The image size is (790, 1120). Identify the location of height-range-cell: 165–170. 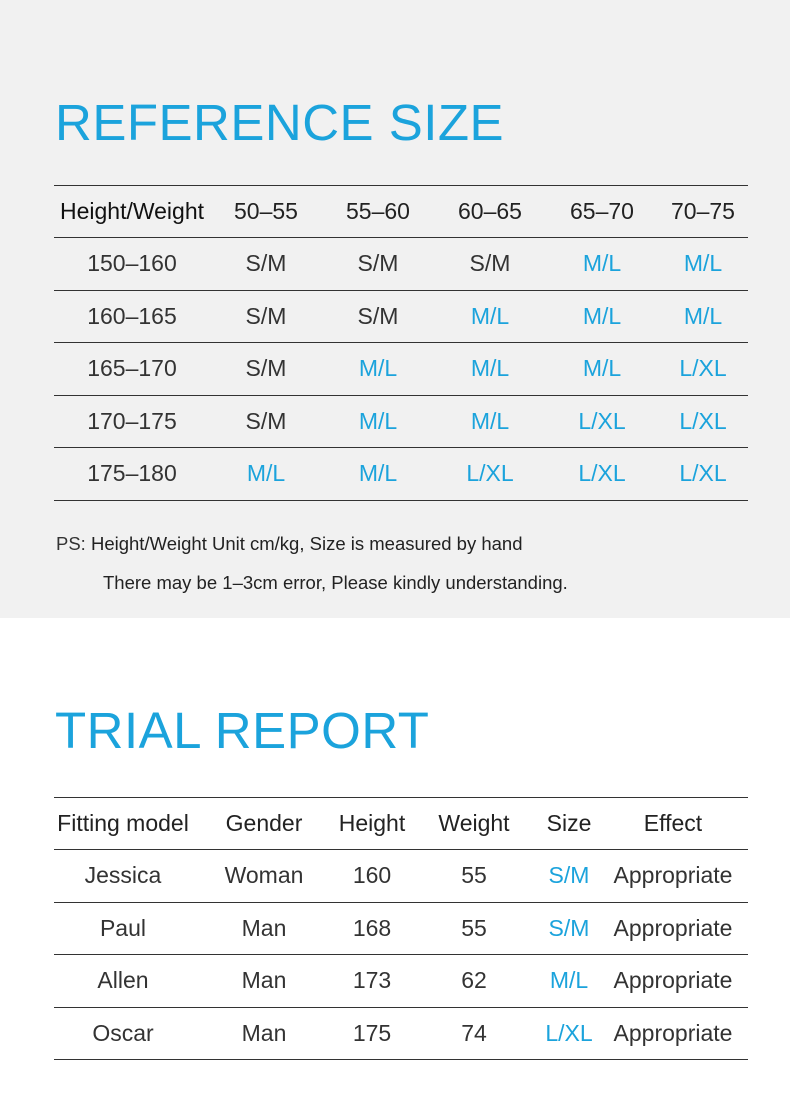
(132, 369).